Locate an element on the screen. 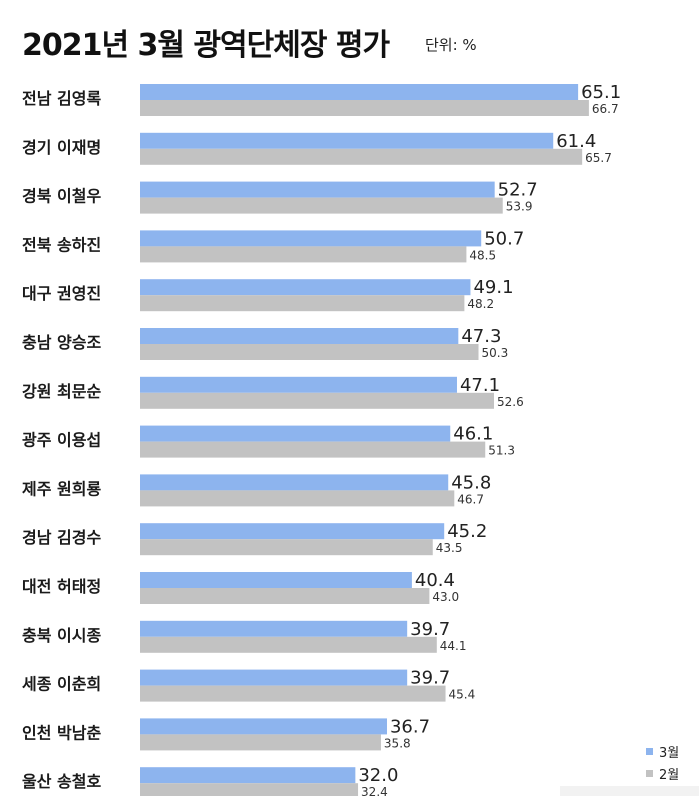 Image resolution: width=699 pixels, height=796 pixels. category-label-6: 강원 최문순 is located at coordinates (61, 391).